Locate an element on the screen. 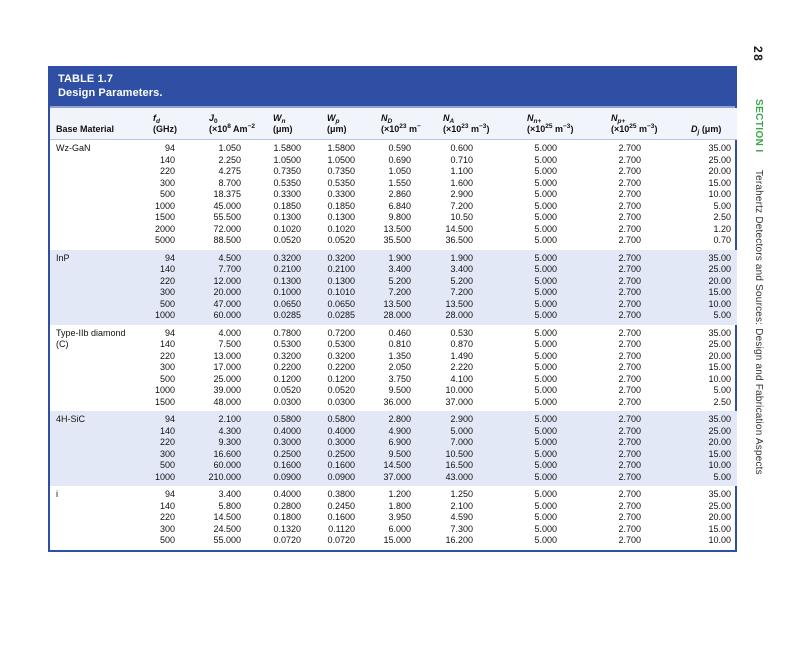 The width and height of the screenshot is (800, 648). value-cell-wp: 0.1120 is located at coordinates (341, 528).